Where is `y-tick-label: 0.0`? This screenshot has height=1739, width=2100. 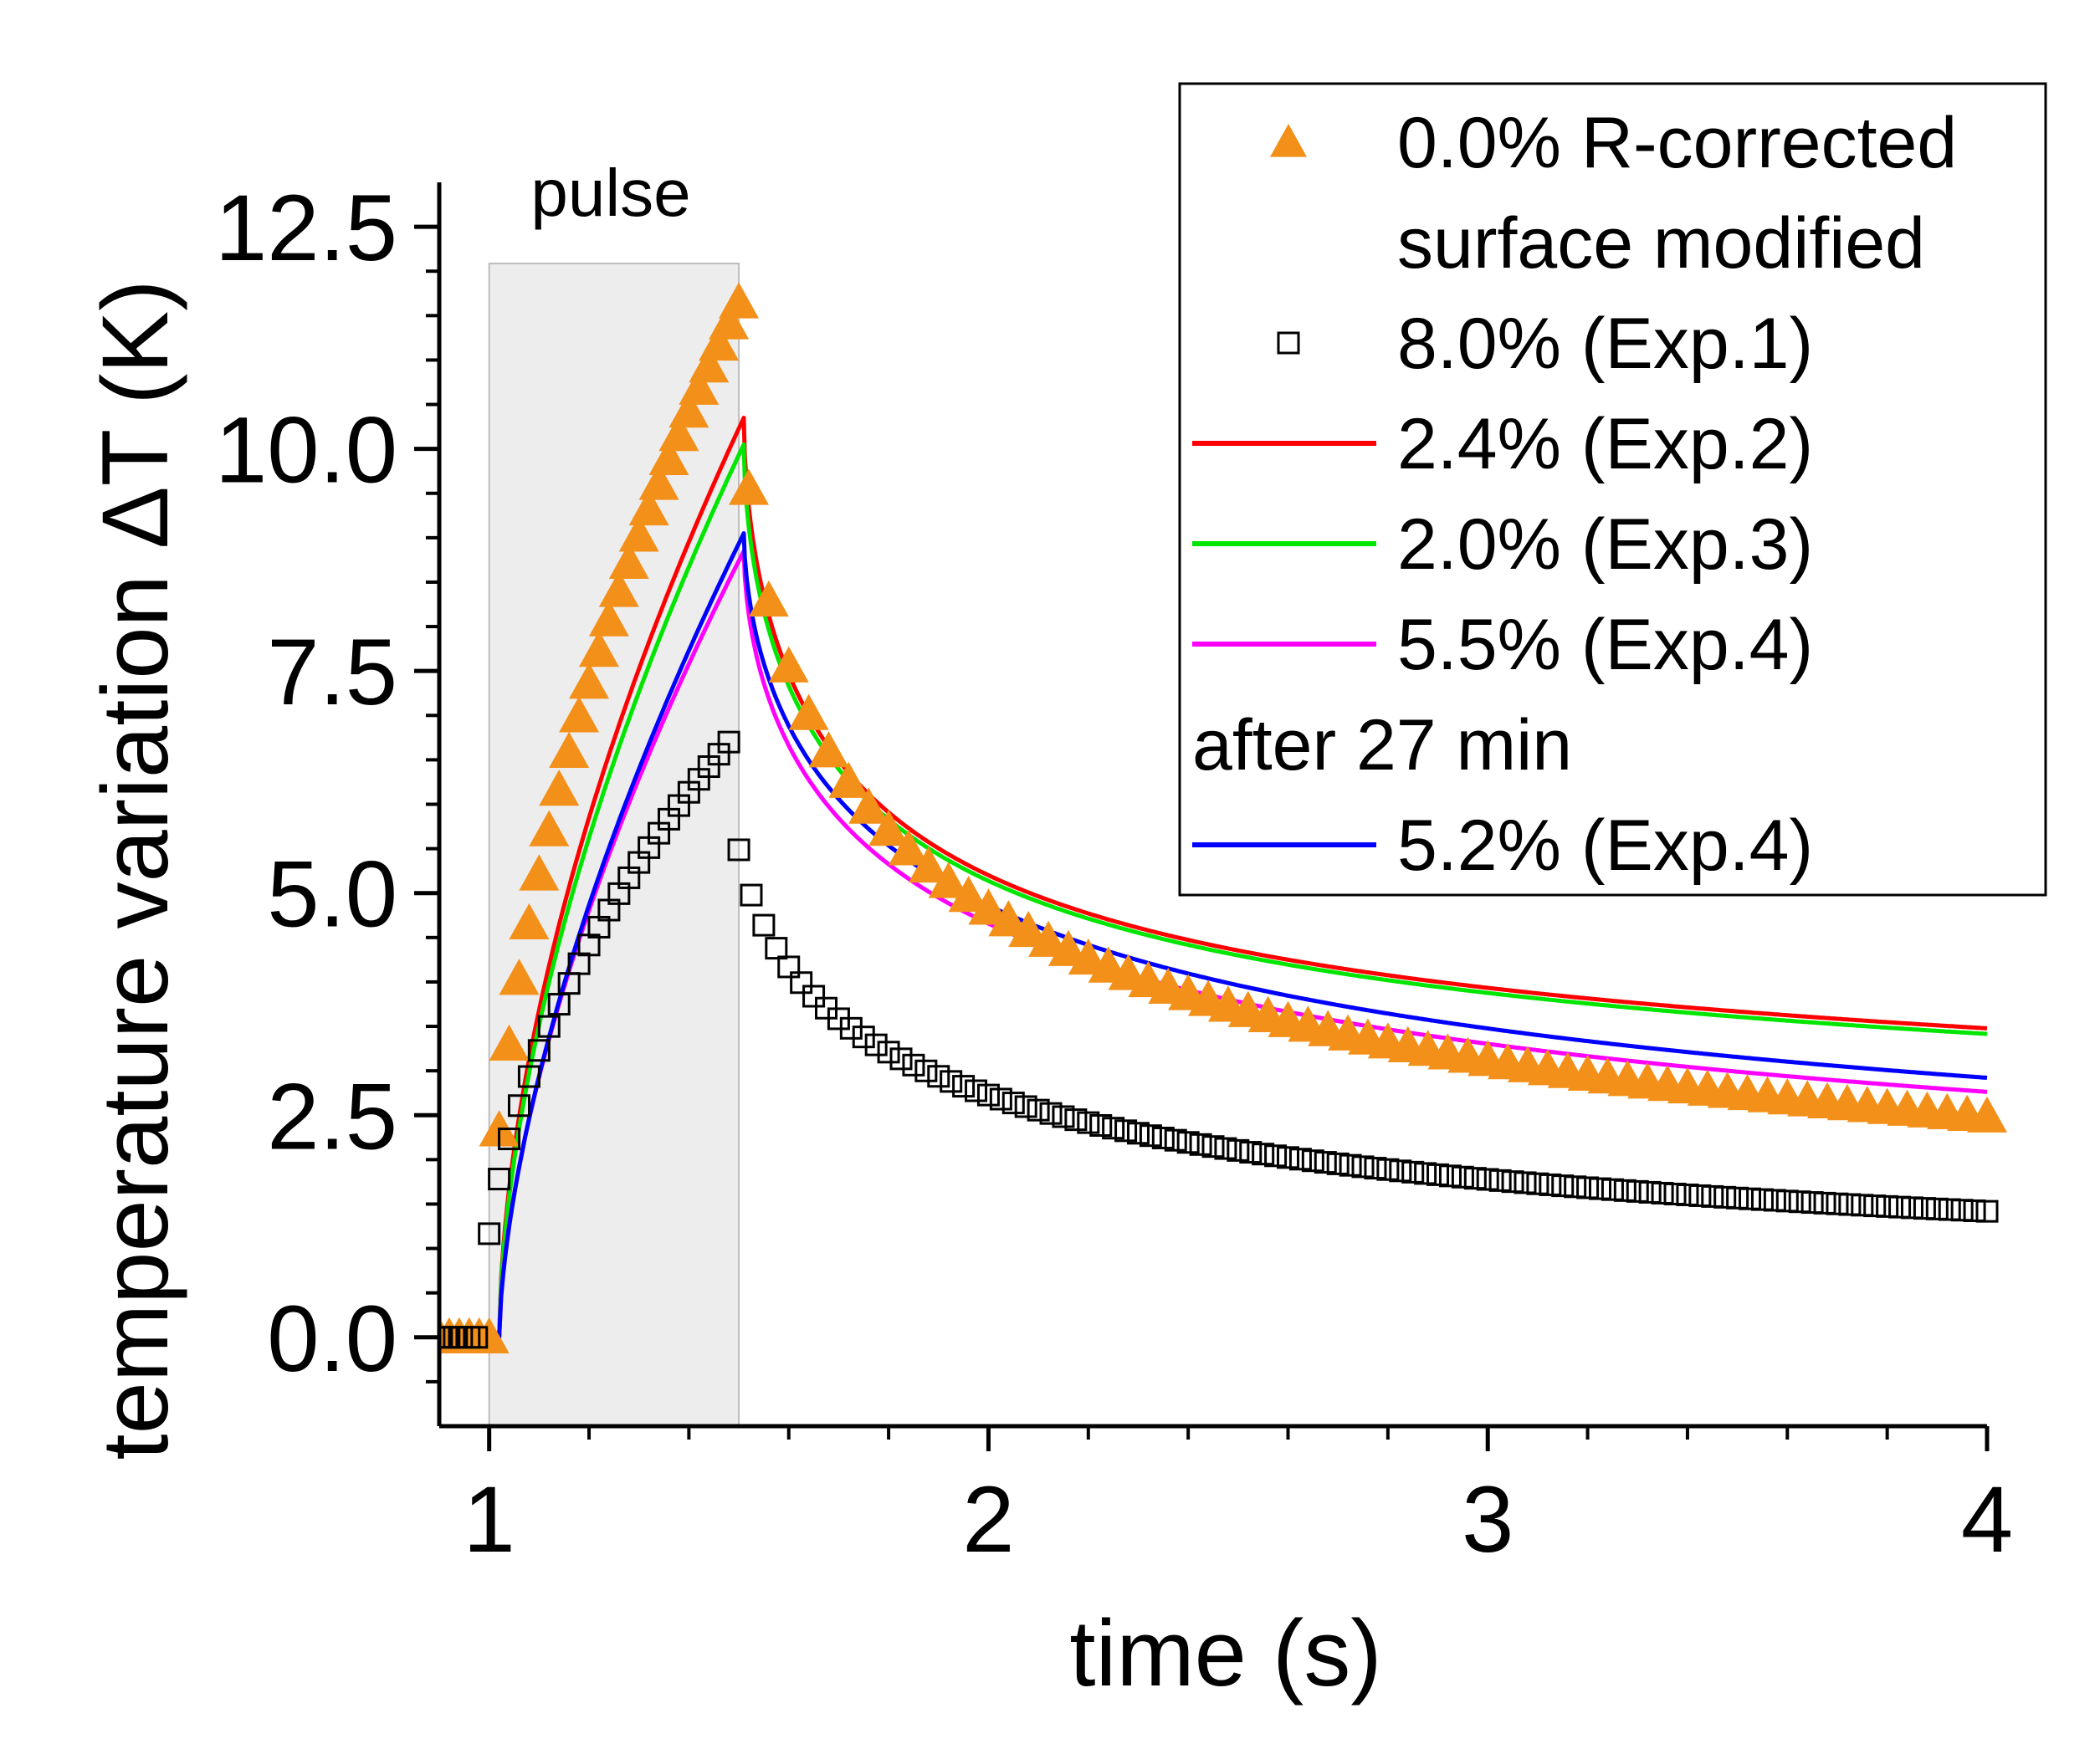
y-tick-label: 0.0 is located at coordinates (332, 1338).